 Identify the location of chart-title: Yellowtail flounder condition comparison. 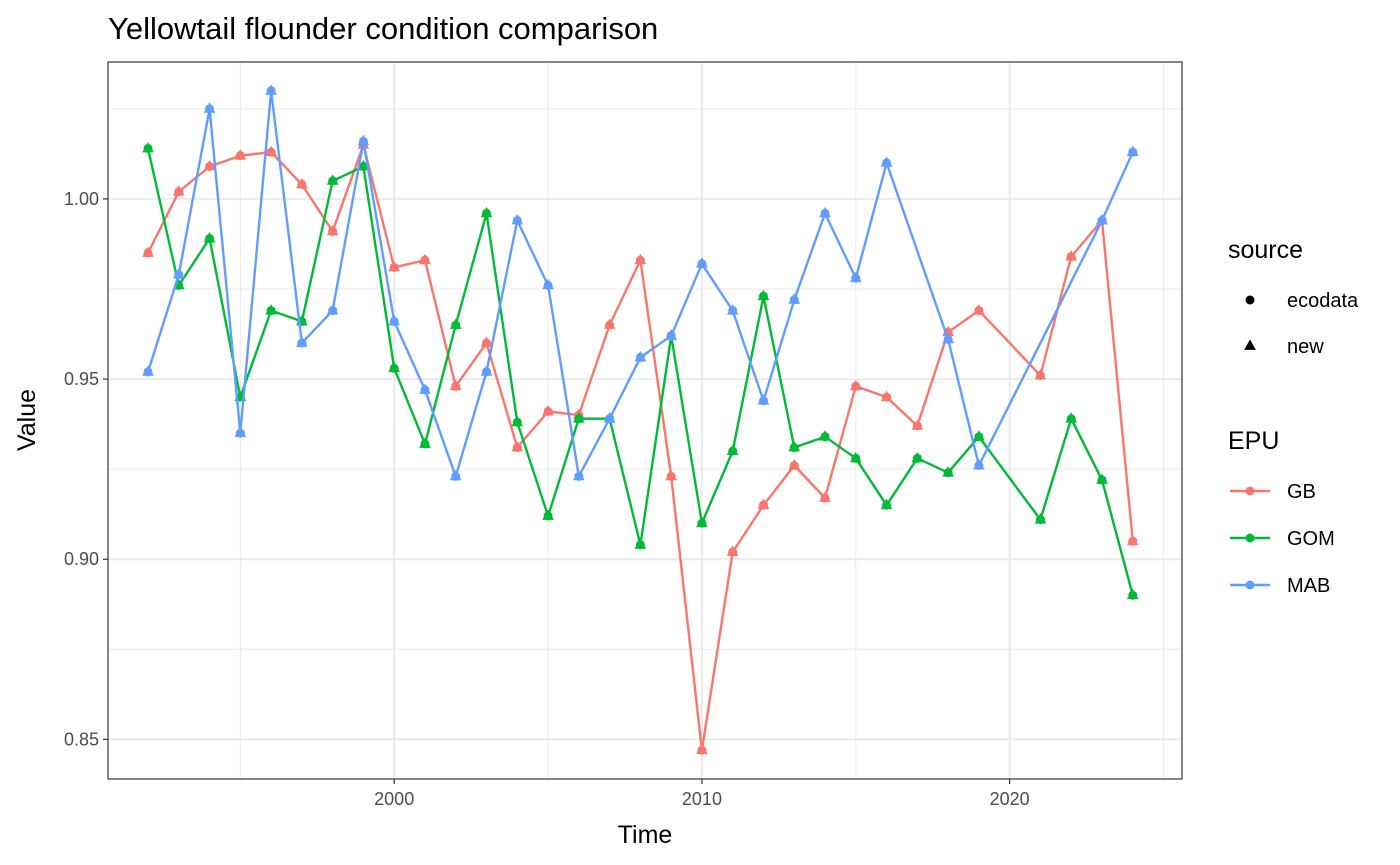
(383, 28).